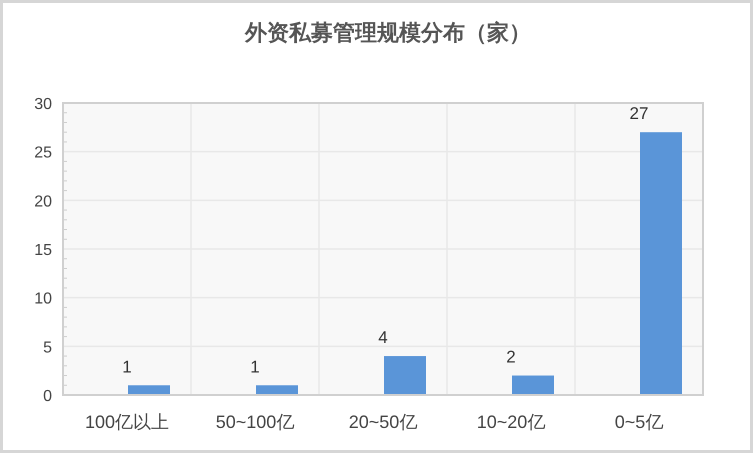 This screenshot has width=753, height=453. I want to click on data-label: 4, so click(383, 338).